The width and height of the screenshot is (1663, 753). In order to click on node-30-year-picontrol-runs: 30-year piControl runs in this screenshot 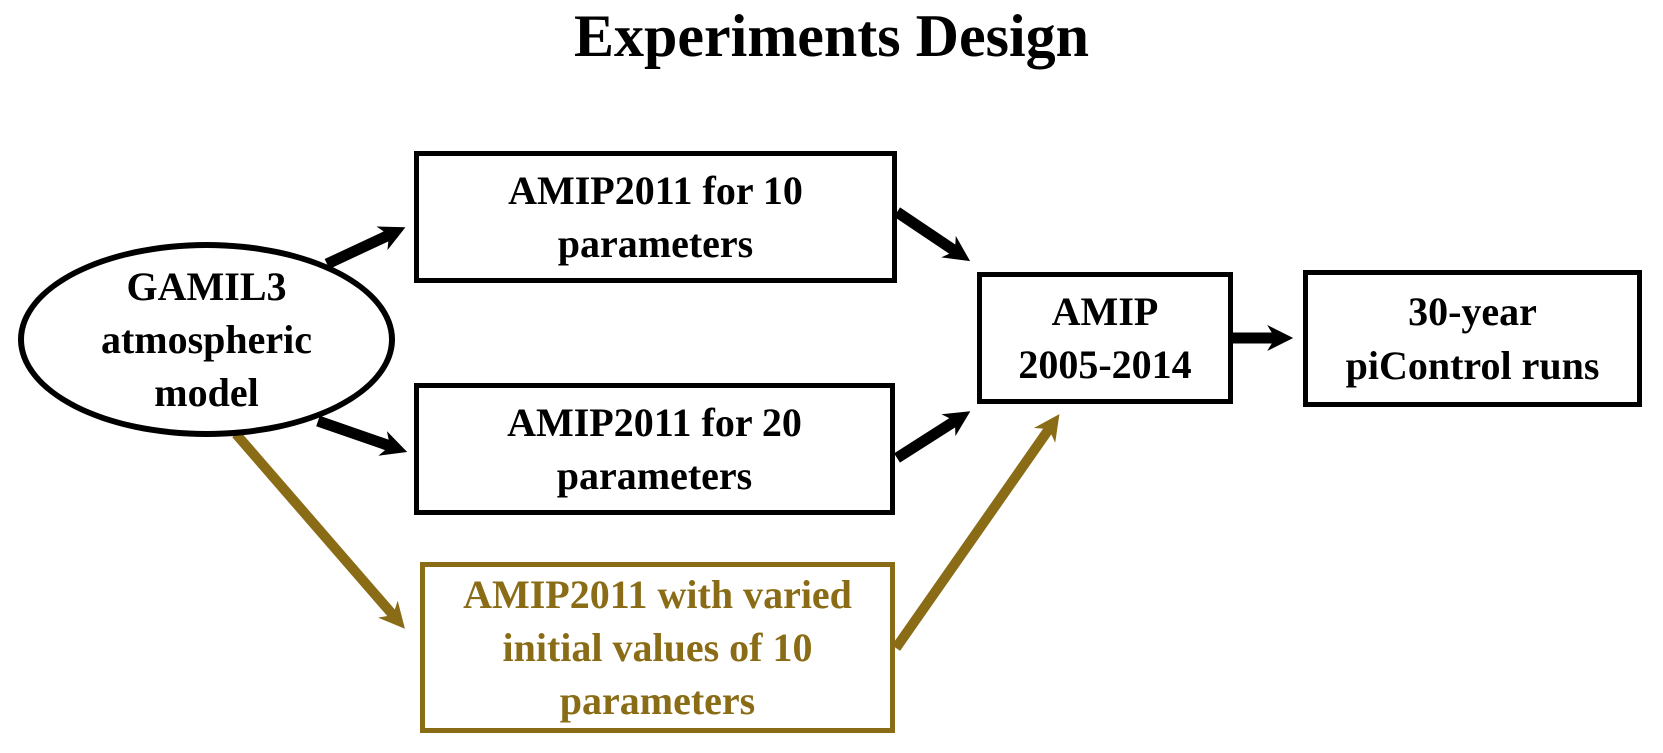, I will do `click(1472, 338)`.